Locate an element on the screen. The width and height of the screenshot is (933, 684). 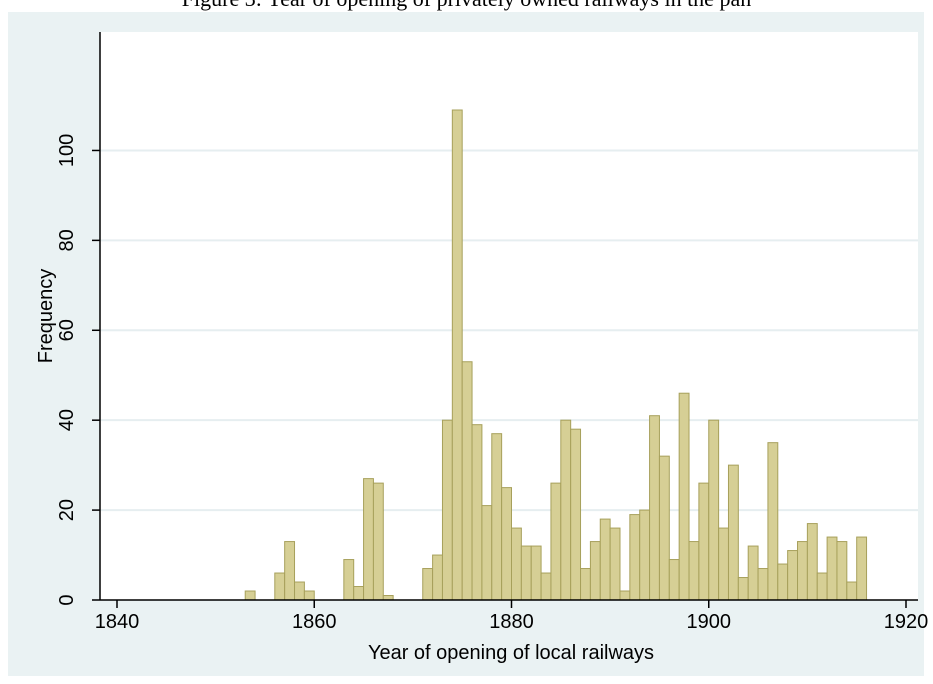
y-tick-label: 60 is located at coordinates (67, 330).